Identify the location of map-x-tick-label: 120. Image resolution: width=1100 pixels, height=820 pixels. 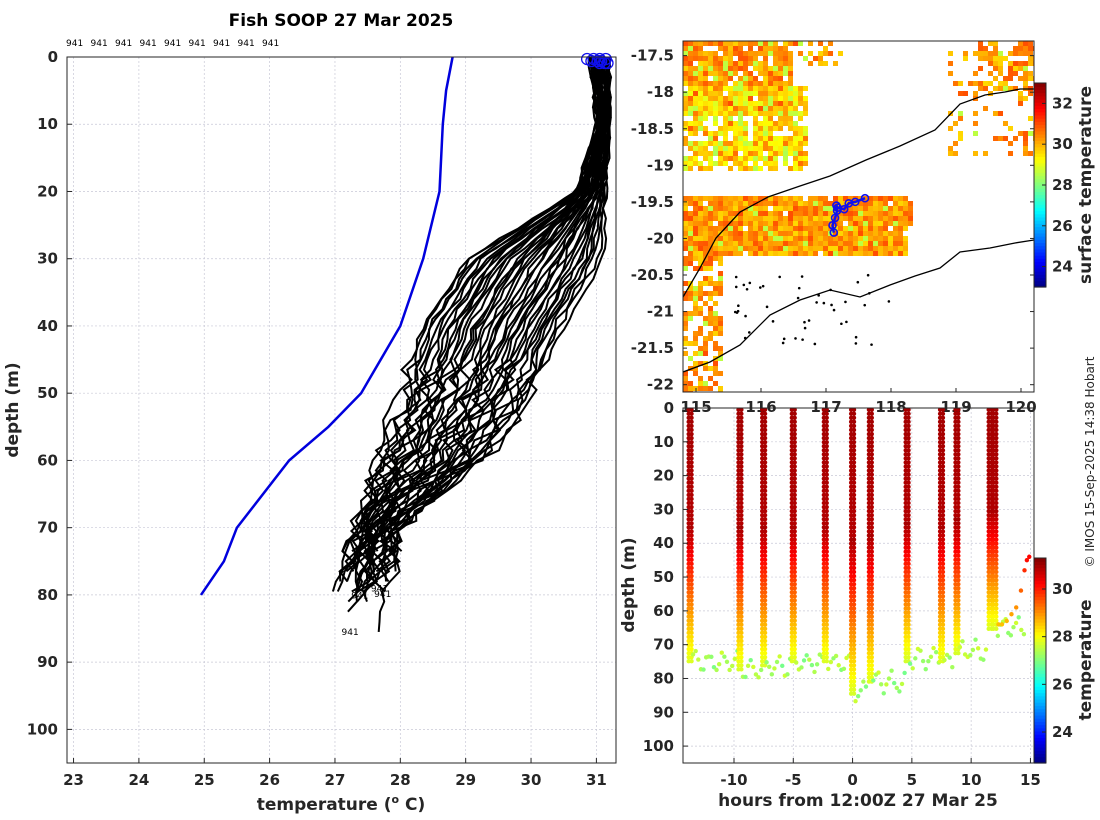
(1020, 407).